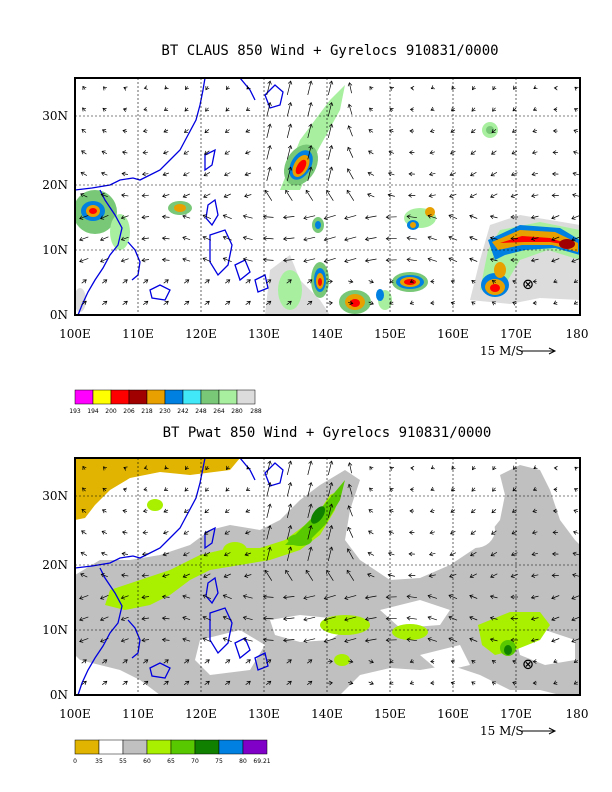 This screenshot has width=612, height=792. Describe the element at coordinates (147, 761) in the screenshot. I see `legend-label: 60` at that location.